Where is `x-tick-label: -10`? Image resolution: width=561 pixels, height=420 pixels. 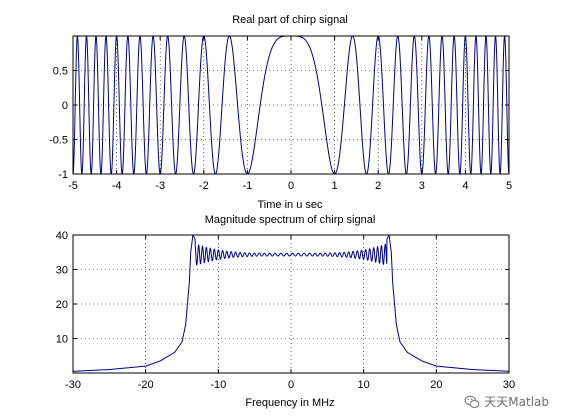 x-tick-label: -10 is located at coordinates (218, 385).